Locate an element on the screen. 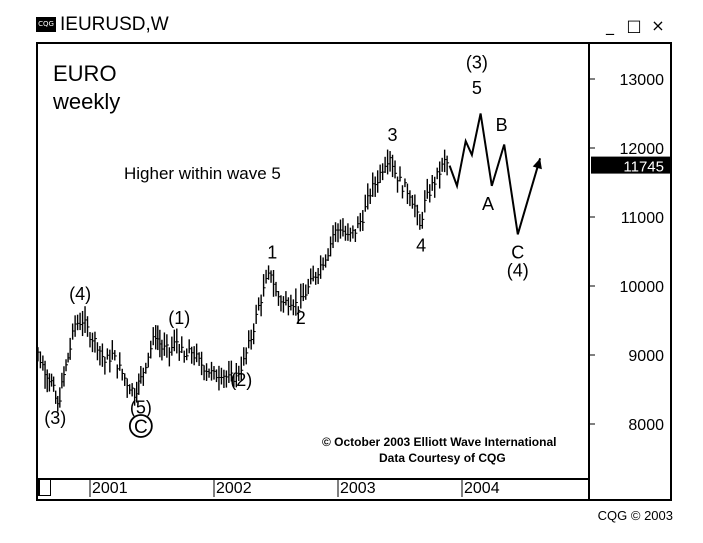 The width and height of the screenshot is (703, 543). y-tick-label: 10000 is located at coordinates (642, 287).